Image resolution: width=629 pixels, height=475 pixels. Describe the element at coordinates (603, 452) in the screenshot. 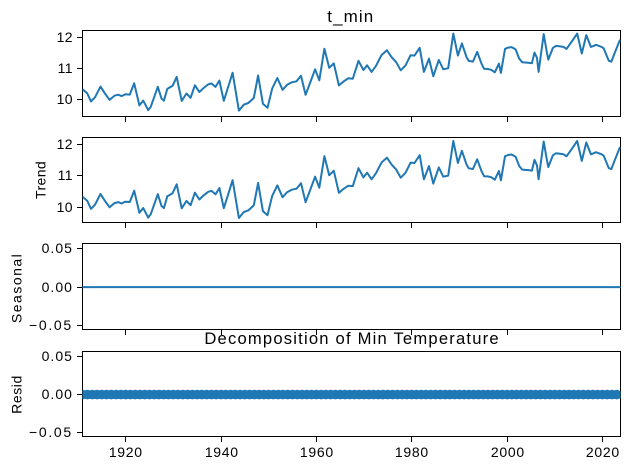

I see `svg-text: 2020` at that location.